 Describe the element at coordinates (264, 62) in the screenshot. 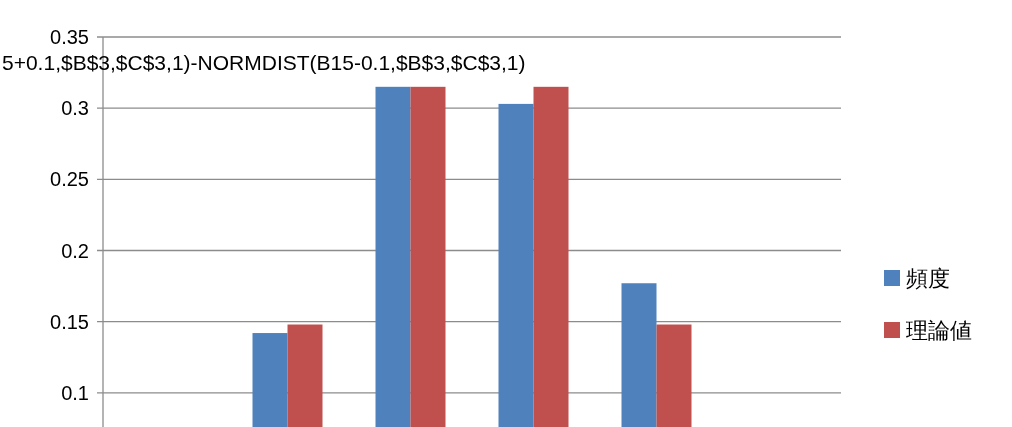

I see `annotation: 5+0.1,$B$3,$C$3,1)-NORMDIST(B15-0.1,$B$3,$C$3,1)` at that location.